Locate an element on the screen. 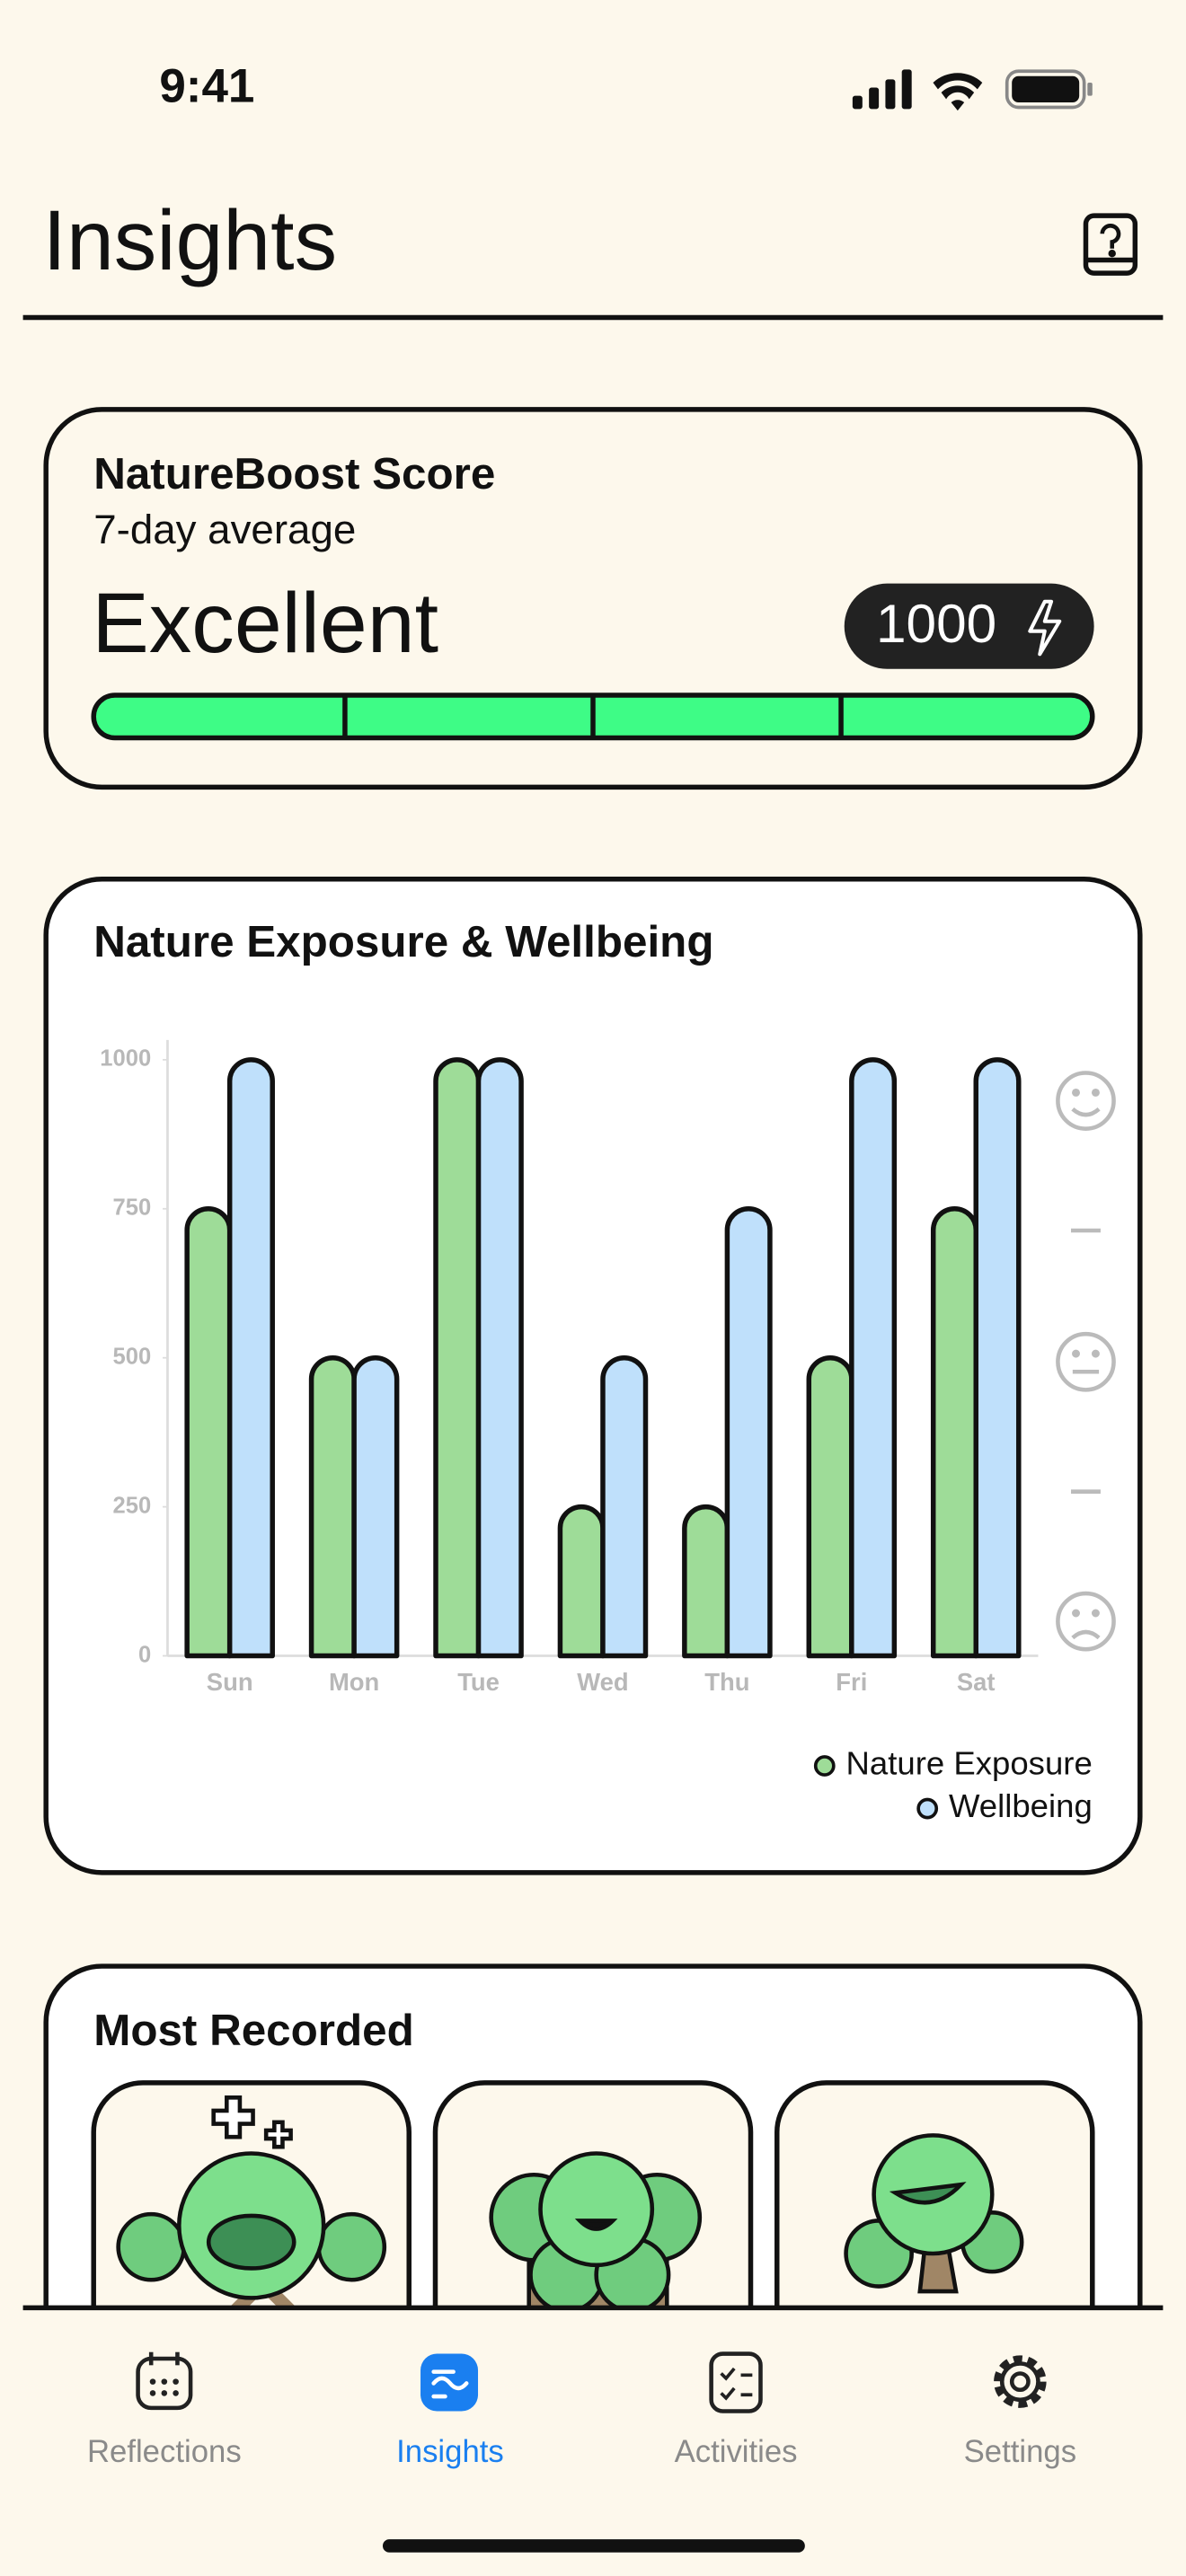 This screenshot has width=1186, height=2576. bolt-icon is located at coordinates (1045, 628).